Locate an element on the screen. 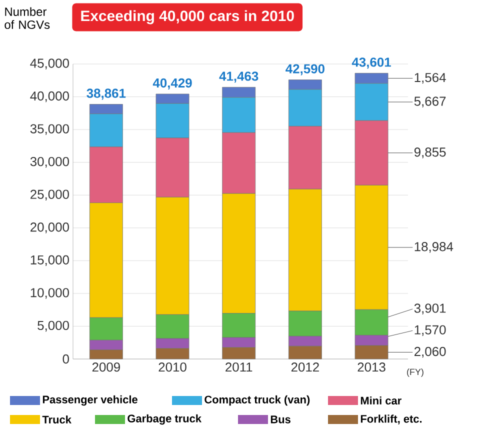  total-label: 38,861 is located at coordinates (106, 94).